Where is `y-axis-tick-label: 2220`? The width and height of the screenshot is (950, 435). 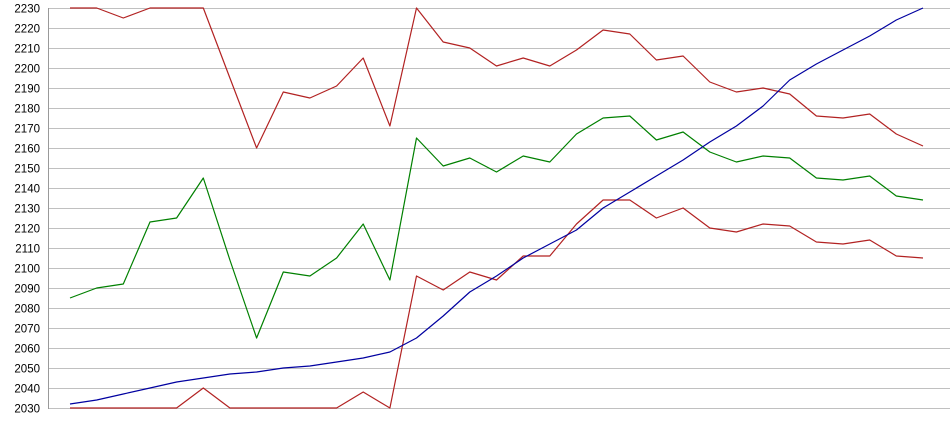
y-axis-tick-label: 2220 is located at coordinates (27, 30).